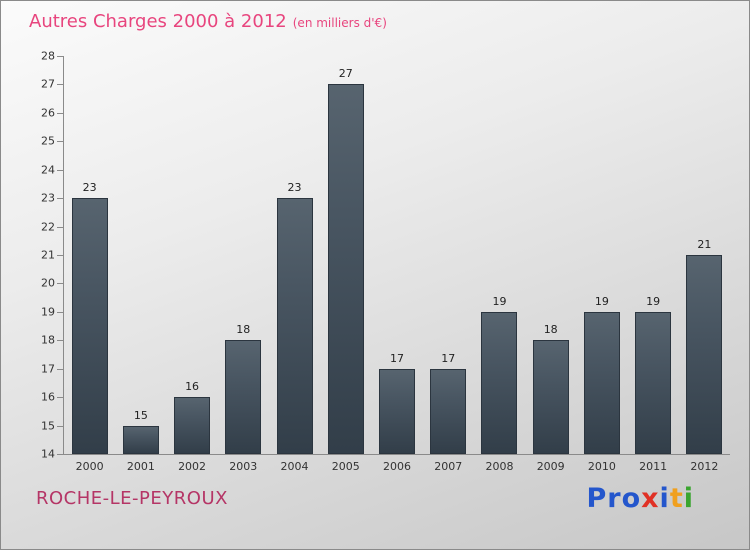 This screenshot has width=750, height=550. What do you see at coordinates (597, 498) in the screenshot?
I see `logo-letter: P` at bounding box center [597, 498].